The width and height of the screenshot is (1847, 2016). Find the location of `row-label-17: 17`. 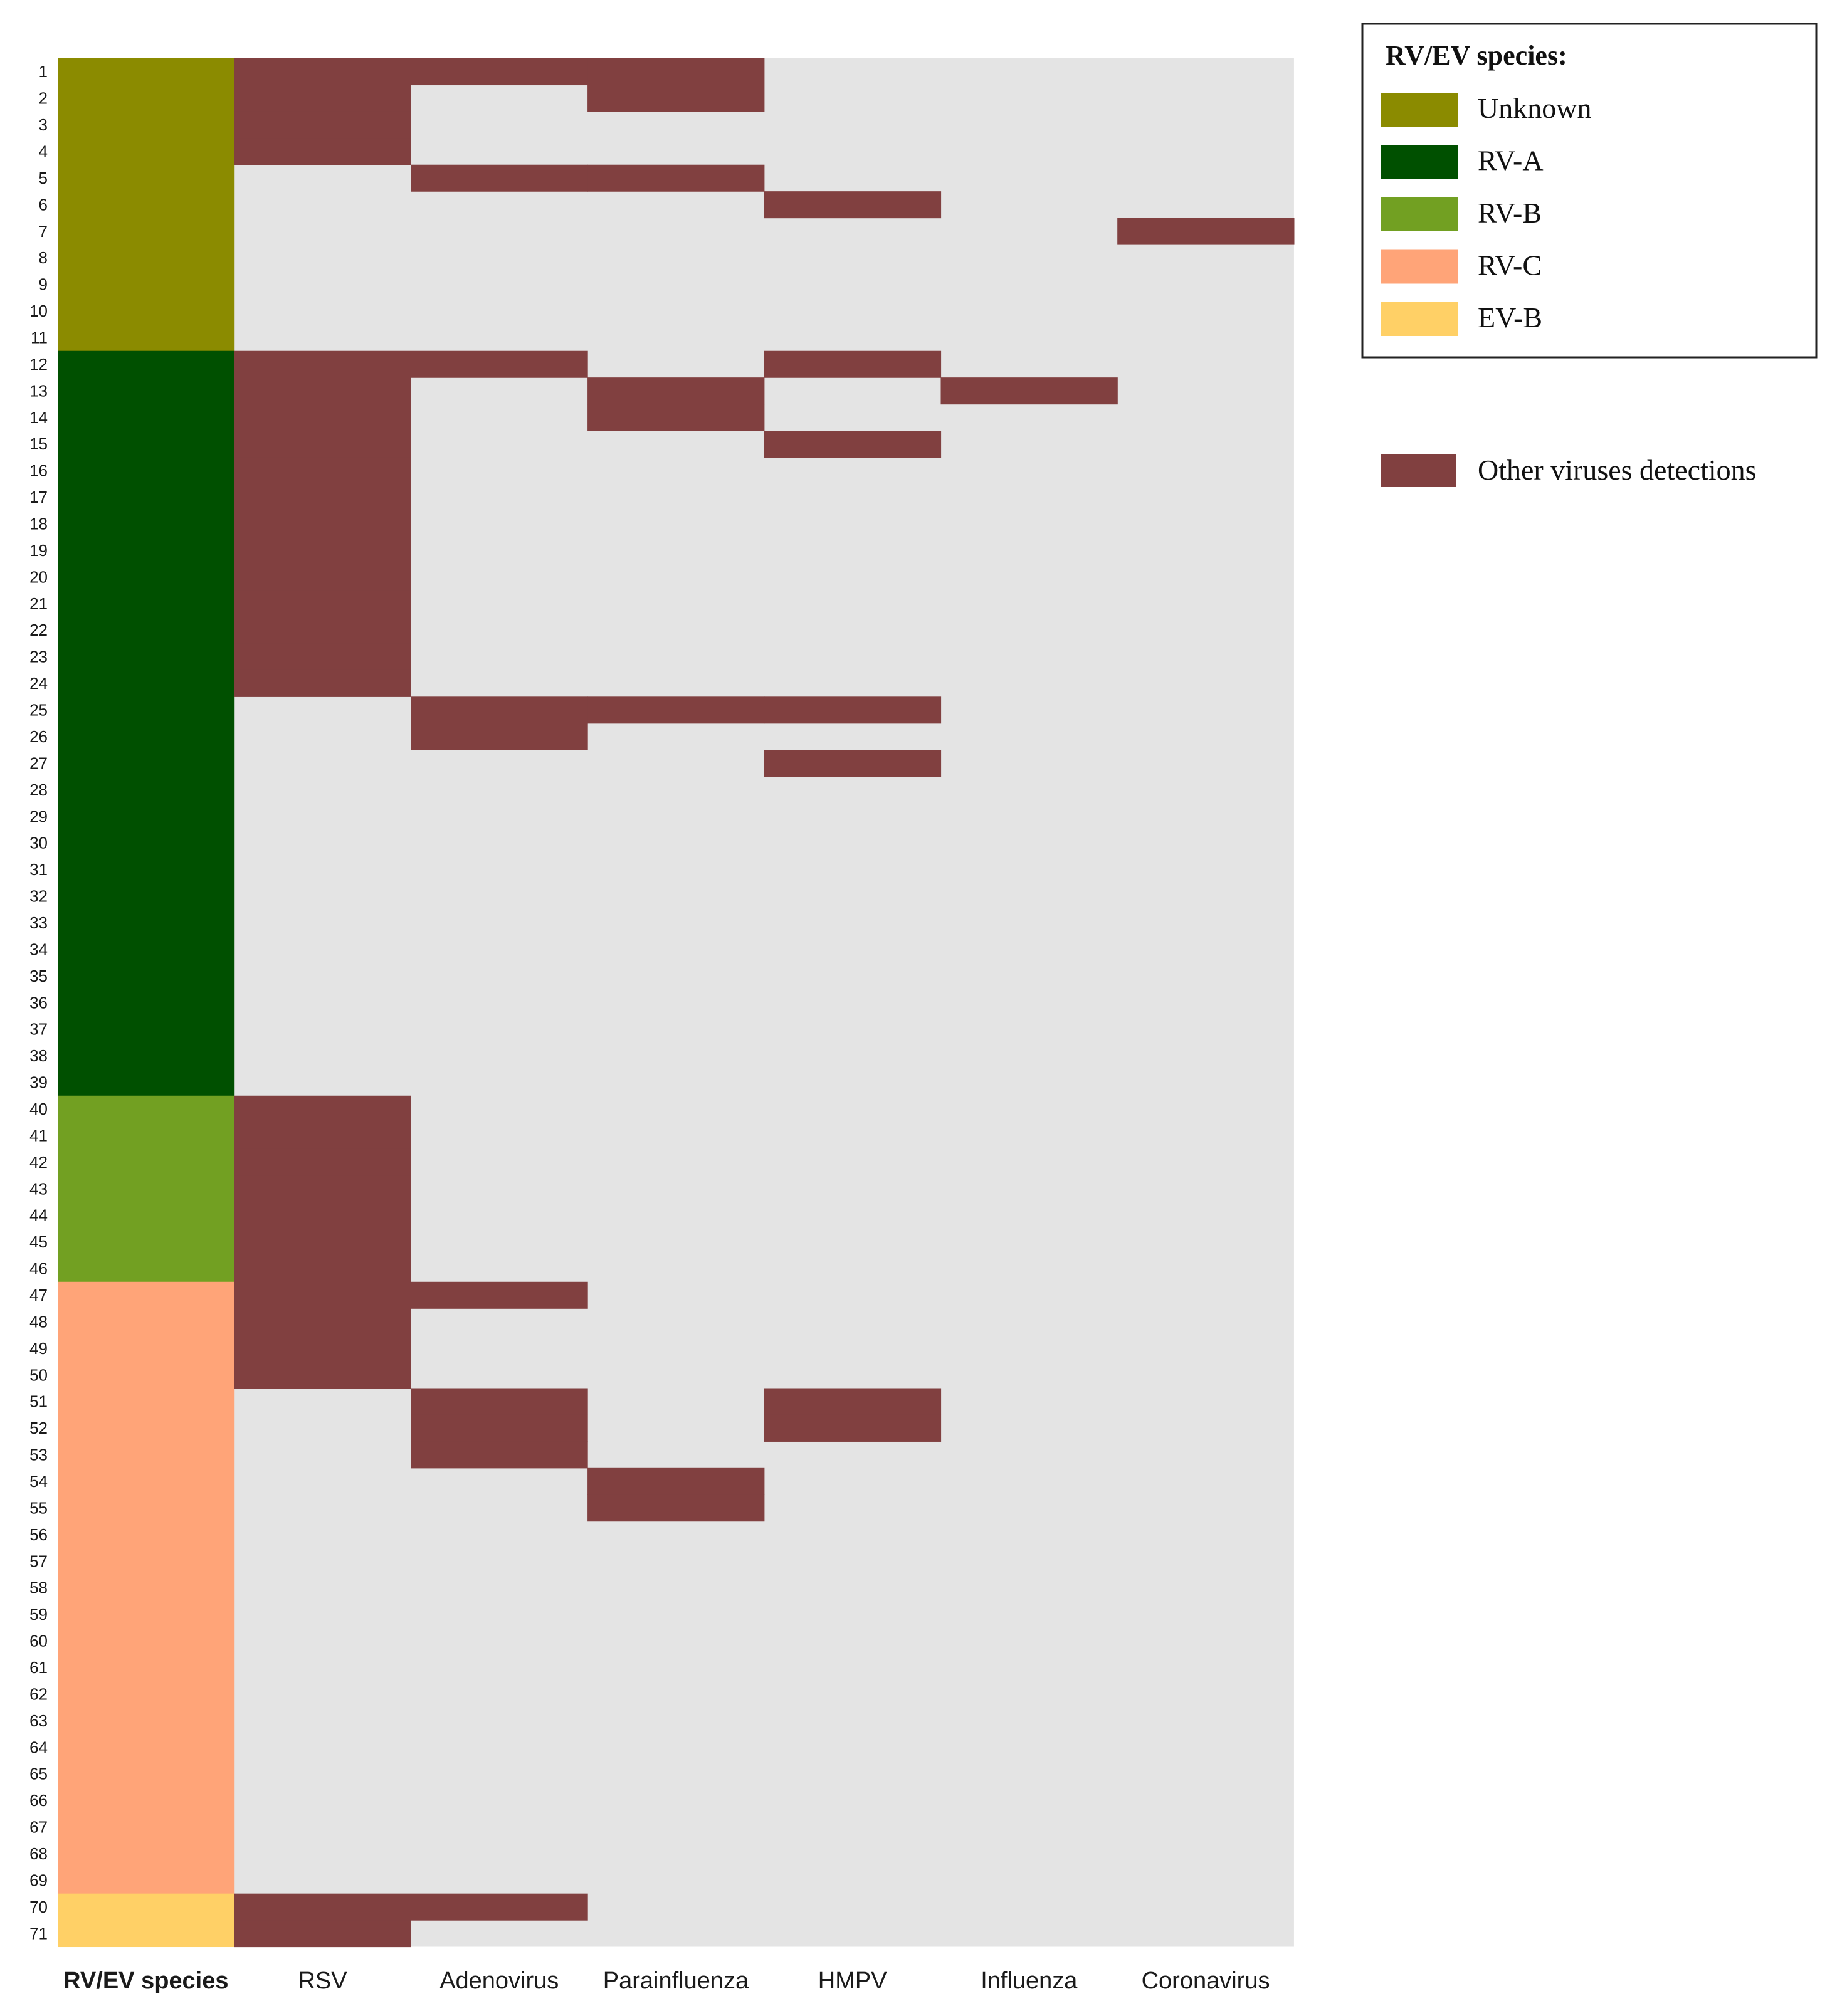

row-label-17: 17 is located at coordinates (38, 498).